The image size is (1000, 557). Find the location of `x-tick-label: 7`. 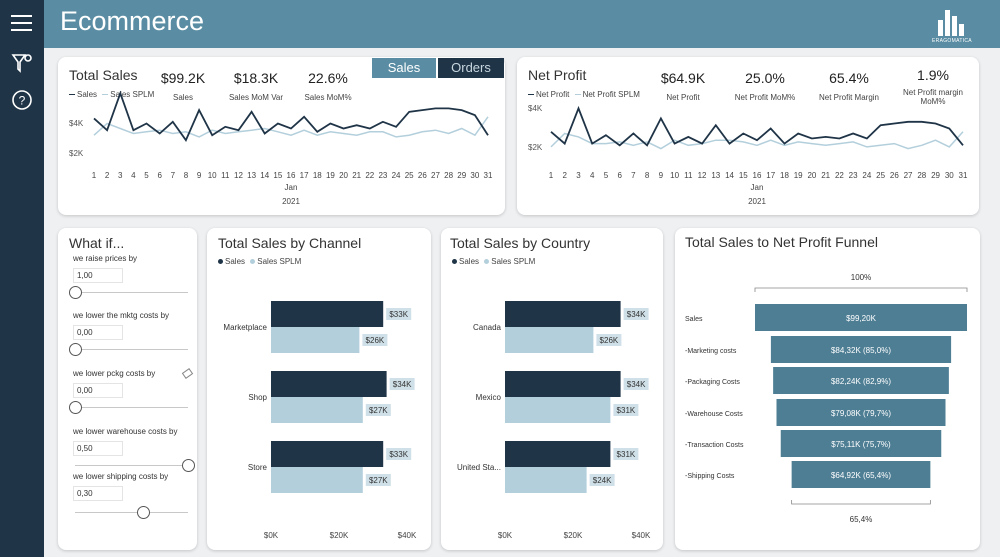

x-tick-label: 7 is located at coordinates (633, 175).